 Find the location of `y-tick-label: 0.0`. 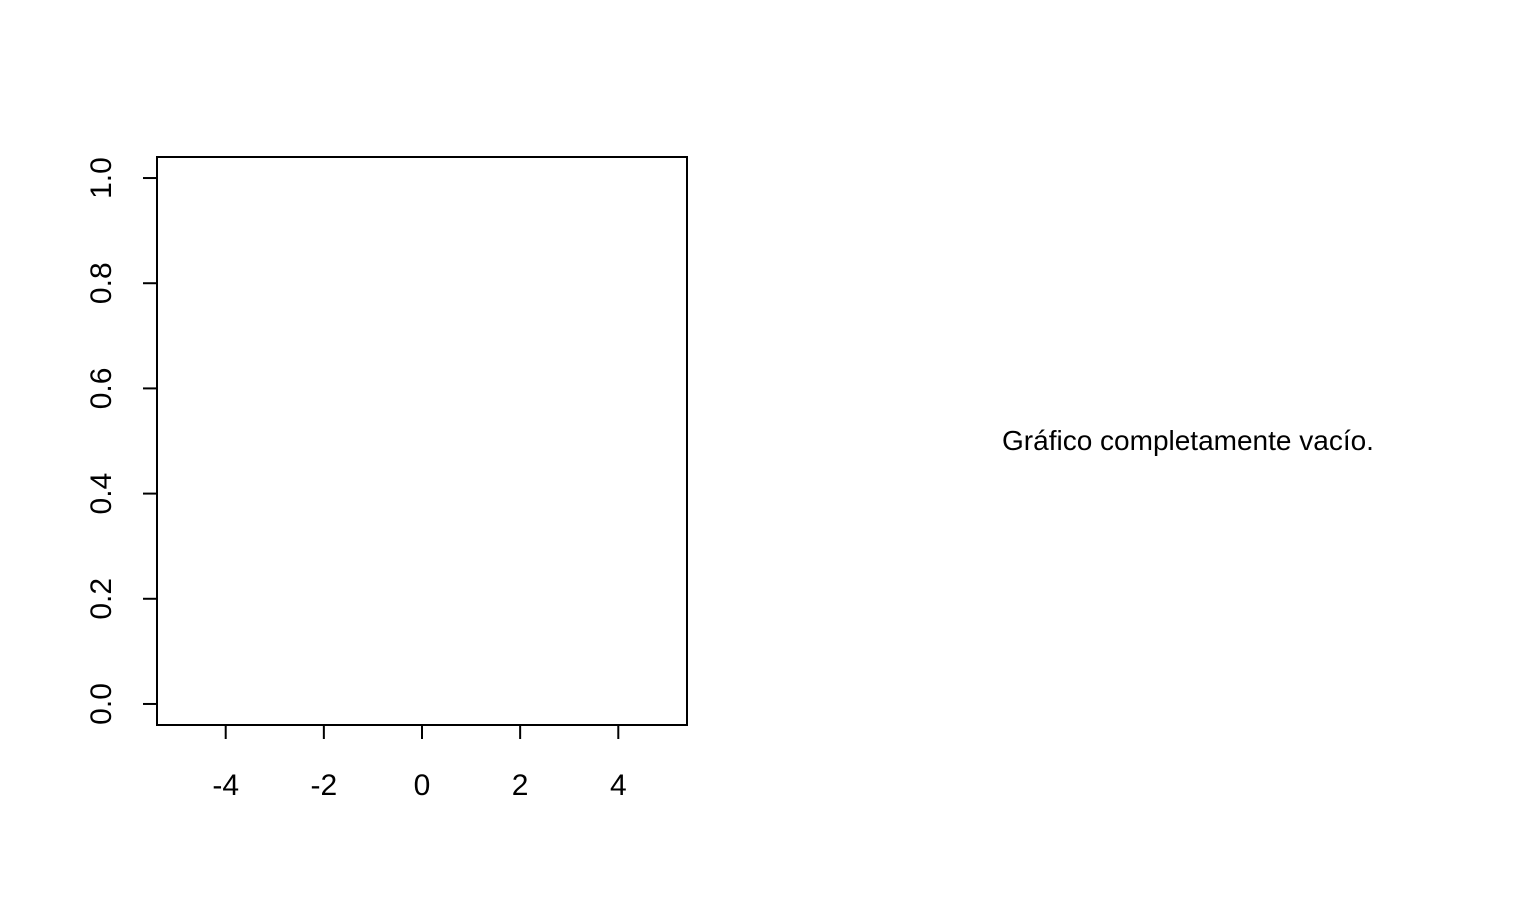

y-tick-label: 0.0 is located at coordinates (101, 704).